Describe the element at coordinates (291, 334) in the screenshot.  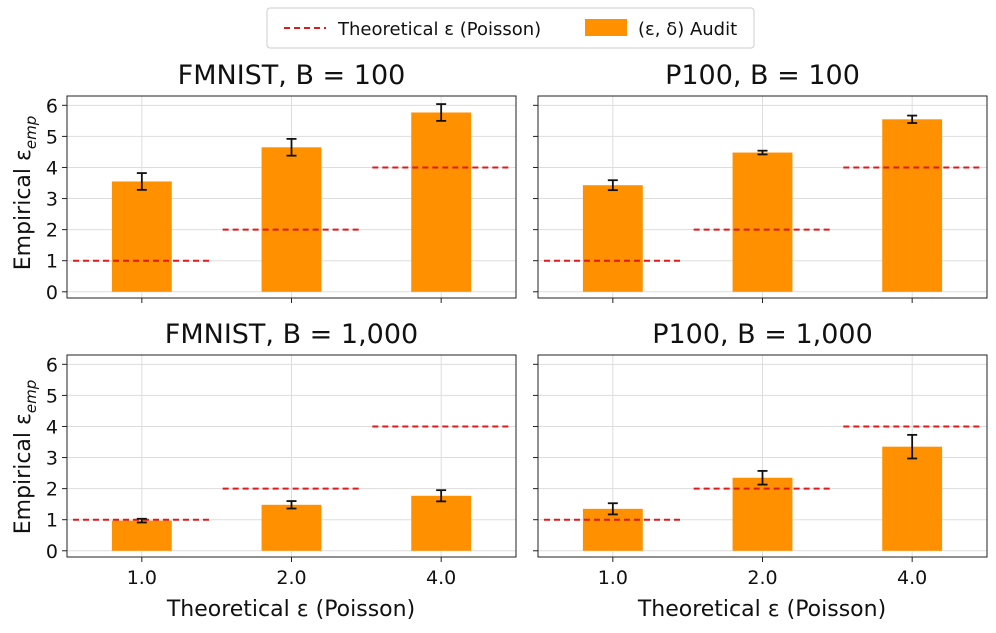
I see `panel-title: FMNIST, B = 1,000` at that location.